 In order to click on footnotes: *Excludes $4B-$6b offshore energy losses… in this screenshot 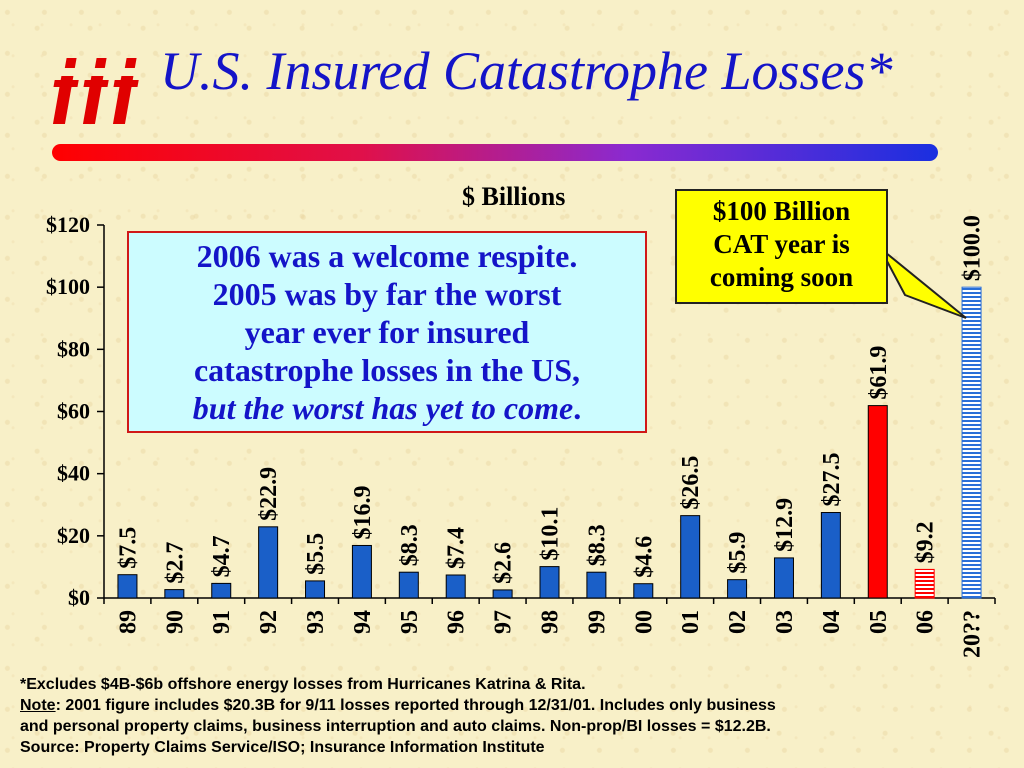, I will do `click(520, 716)`.